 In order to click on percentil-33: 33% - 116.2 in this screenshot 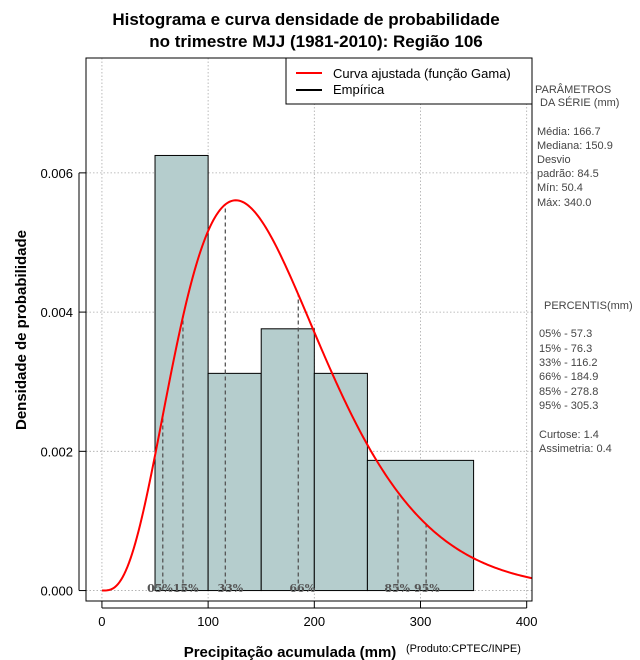, I will do `click(568, 363)`.